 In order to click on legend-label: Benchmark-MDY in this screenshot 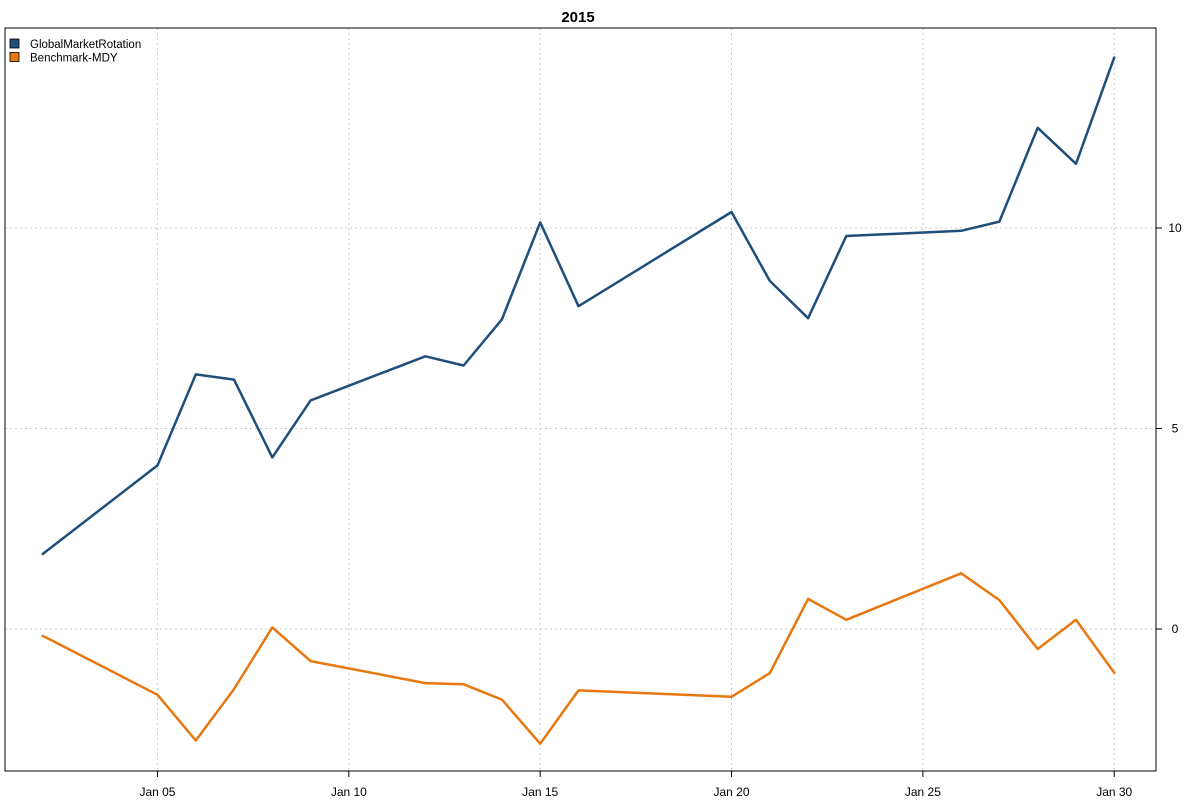, I will do `click(74, 59)`.